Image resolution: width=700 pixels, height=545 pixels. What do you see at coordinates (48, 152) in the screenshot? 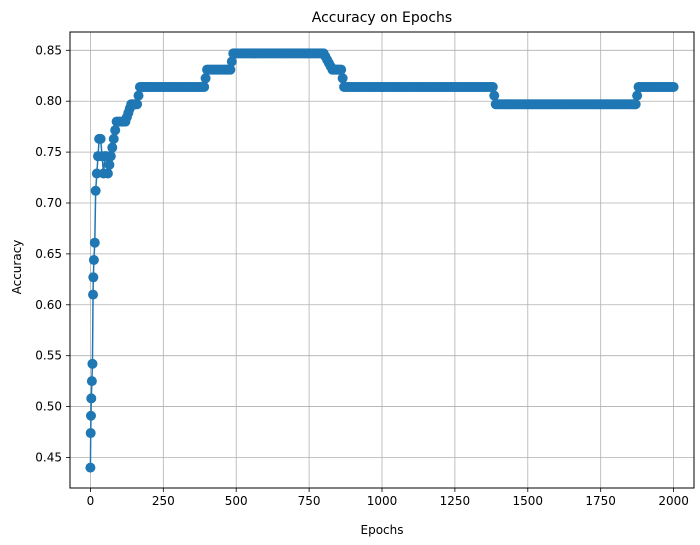
I see `y-tick-label: 0.75` at bounding box center [48, 152].